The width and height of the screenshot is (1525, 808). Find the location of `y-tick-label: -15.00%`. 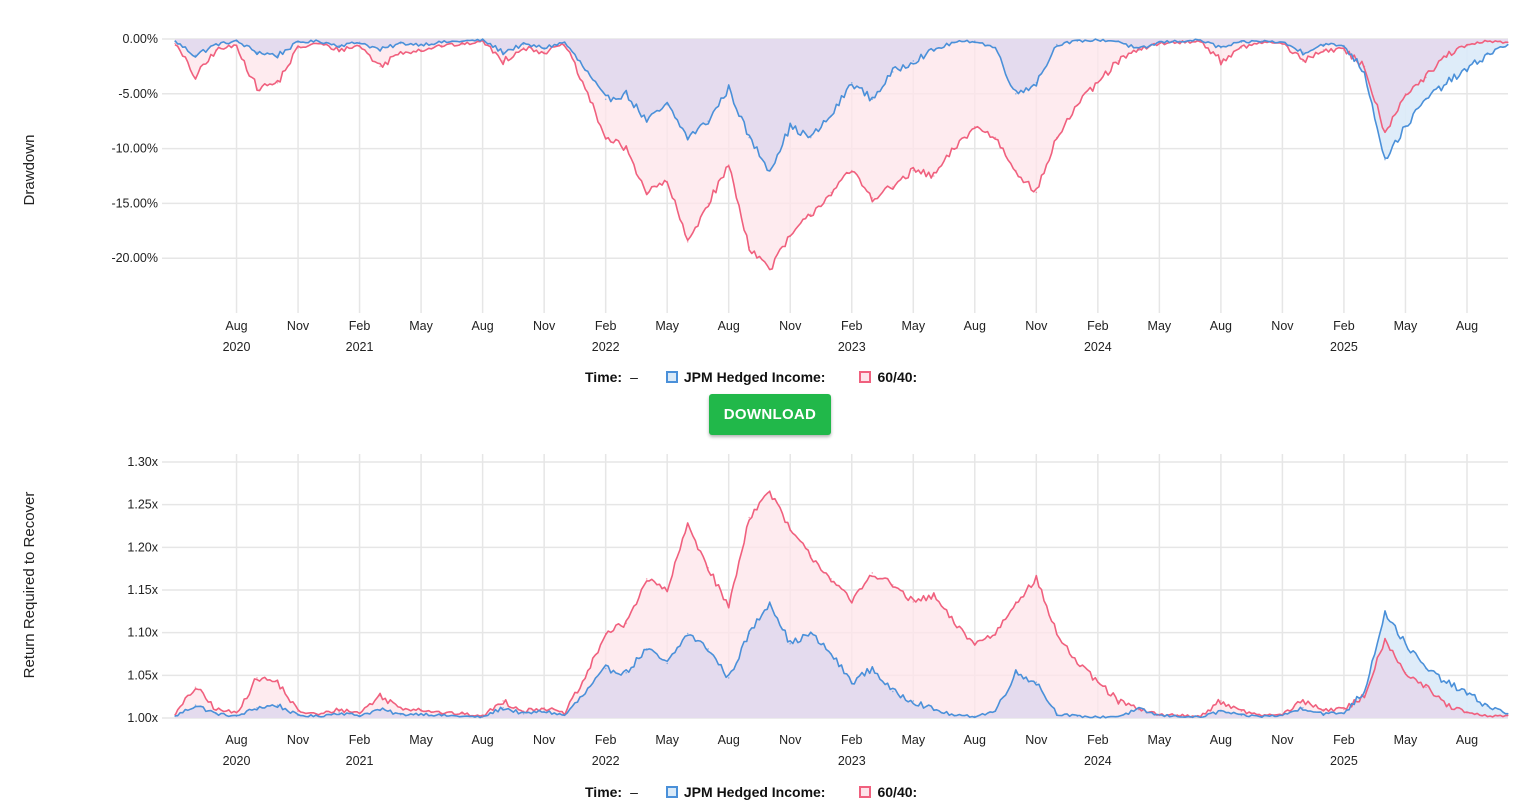

y-tick-label: -15.00% is located at coordinates (134, 203).